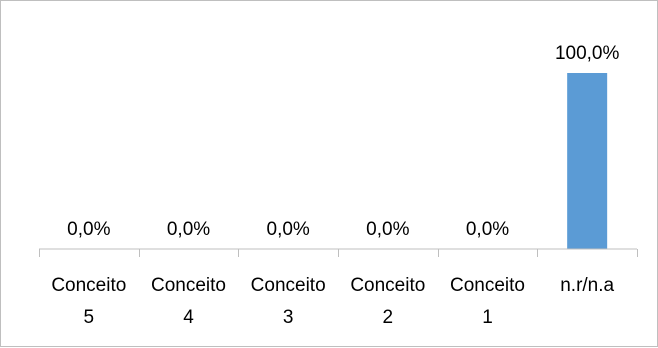 Image resolution: width=658 pixels, height=348 pixels. What do you see at coordinates (288, 301) in the screenshot?
I see `category-label: Conceito 3` at bounding box center [288, 301].